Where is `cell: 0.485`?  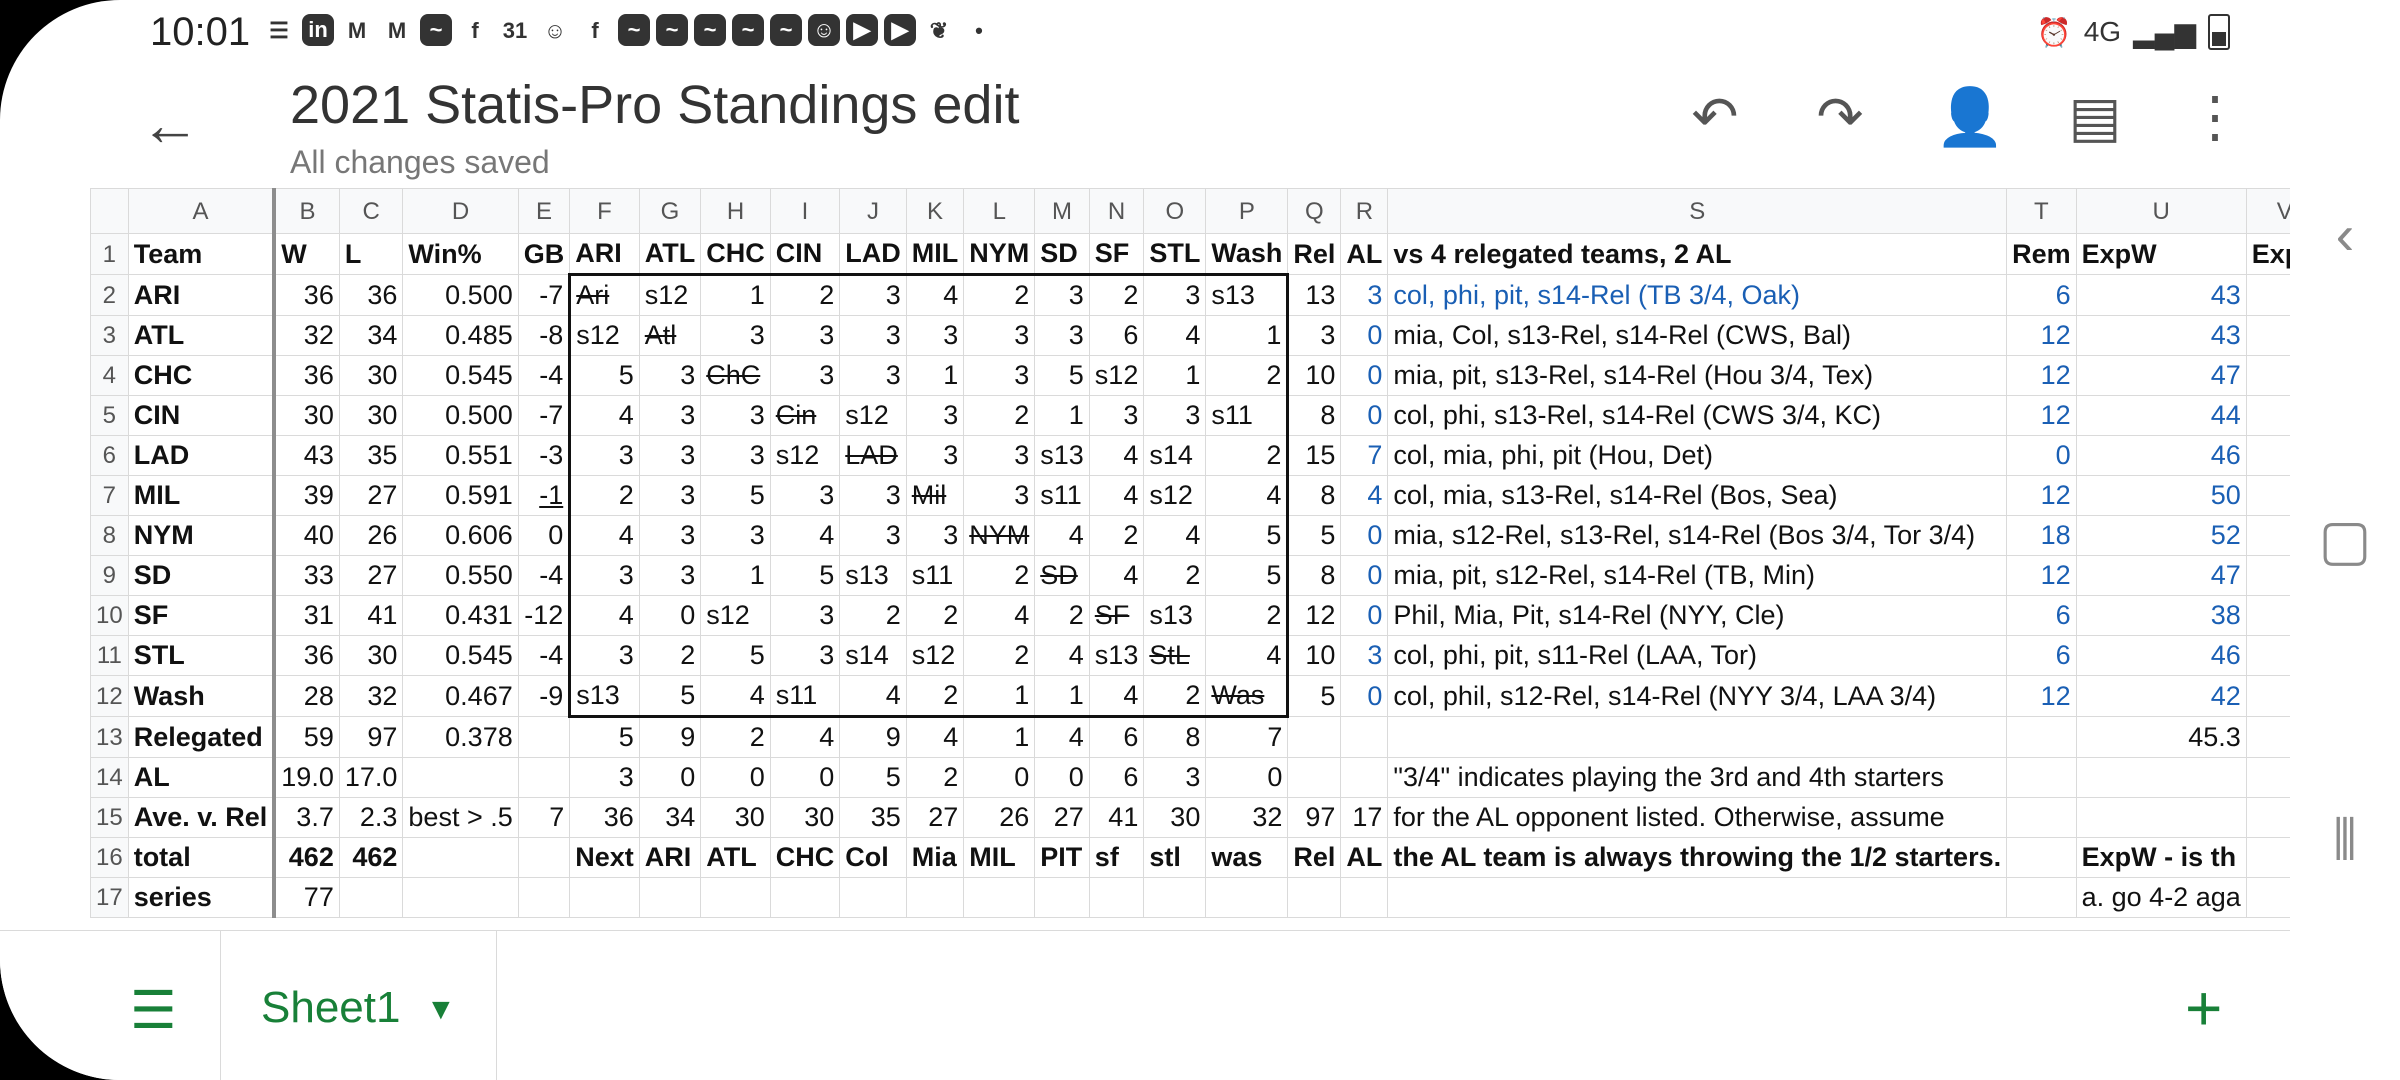 cell: 0.485 is located at coordinates (460, 335).